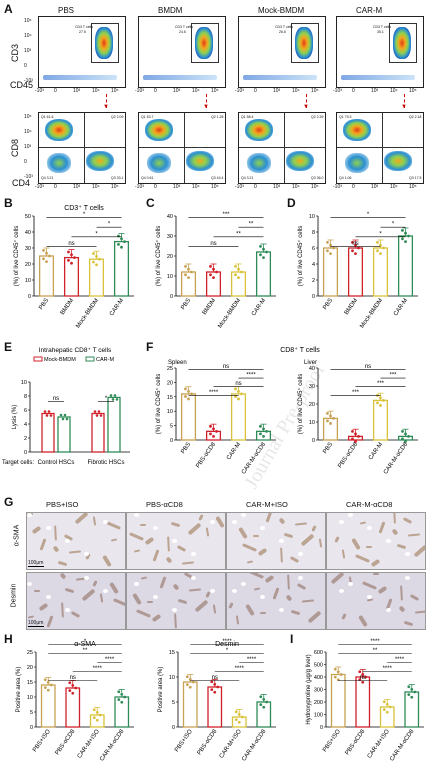 The height and width of the screenshot is (771, 429). What do you see at coordinates (25, 66) in the screenshot?
I see `y-tick: 0` at bounding box center [25, 66].